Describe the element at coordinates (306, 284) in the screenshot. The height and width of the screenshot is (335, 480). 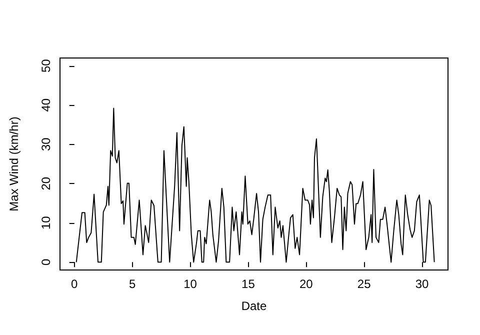
I see `x-tick-label: 20` at that location.